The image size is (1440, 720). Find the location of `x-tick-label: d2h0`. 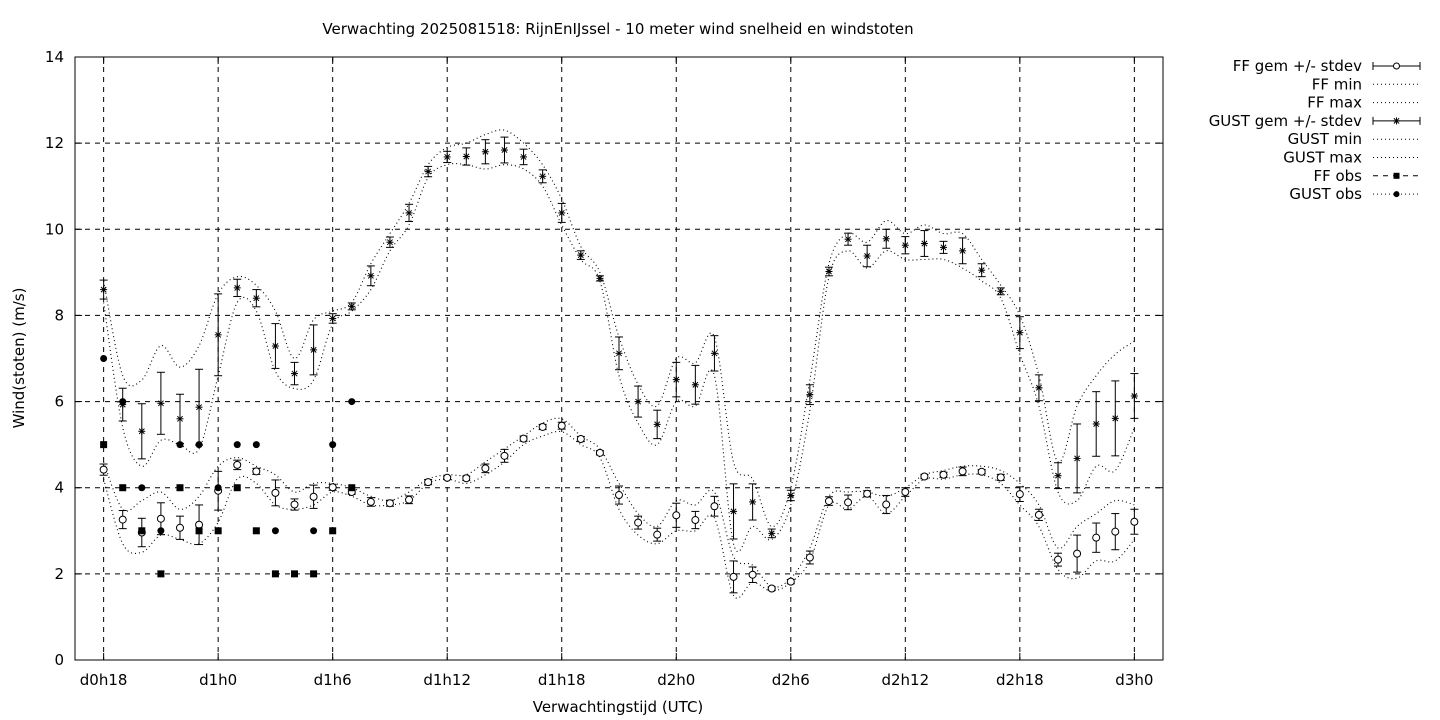

x-tick-label: d2h0 is located at coordinates (676, 680).